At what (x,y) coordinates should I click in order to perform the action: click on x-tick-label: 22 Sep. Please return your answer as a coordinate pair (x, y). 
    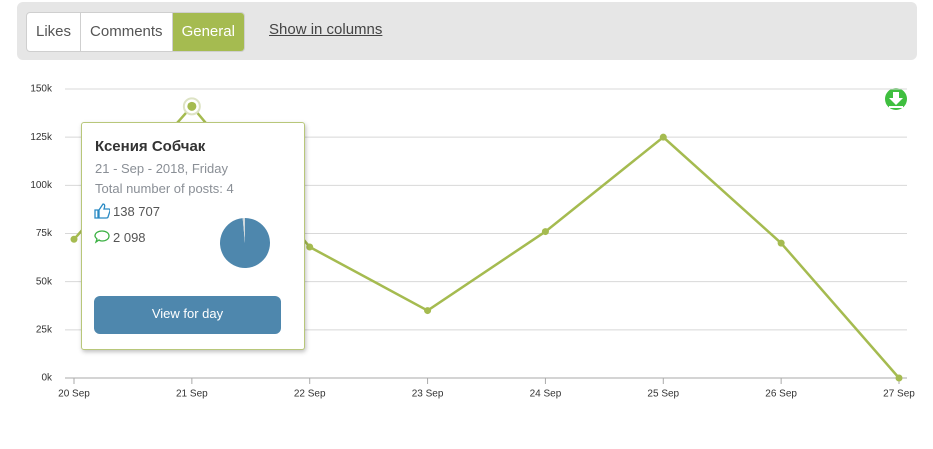
    Looking at the image, I should click on (310, 394).